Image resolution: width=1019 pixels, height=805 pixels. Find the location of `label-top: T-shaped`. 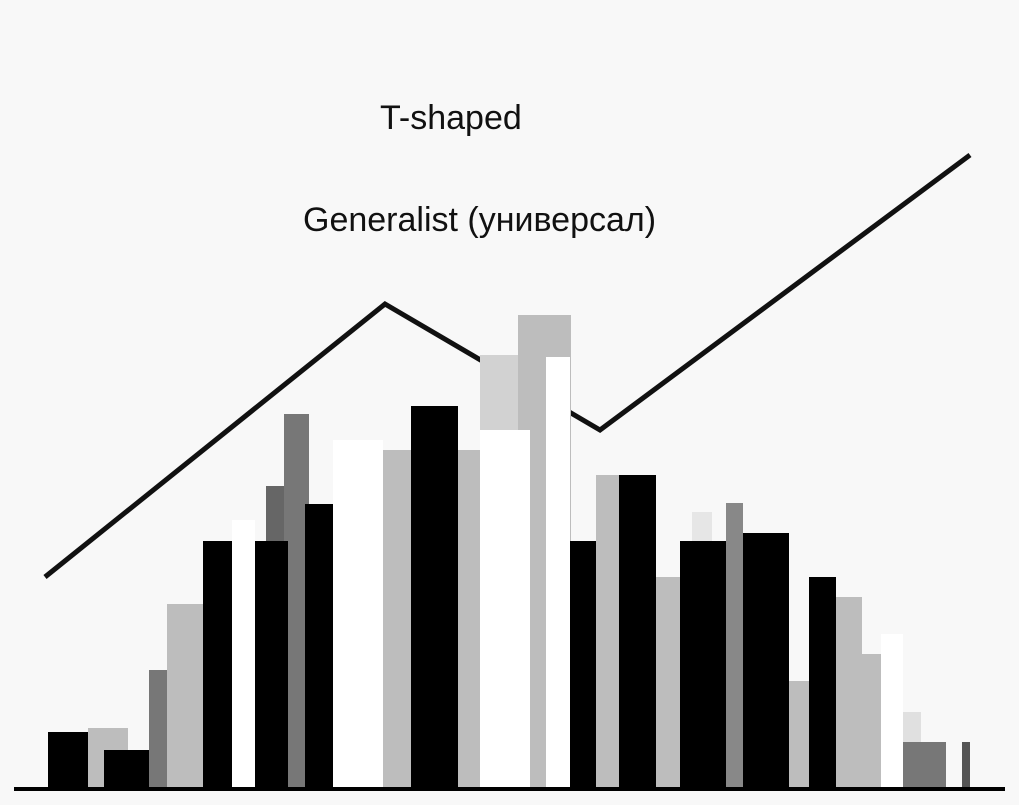

label-top: T-shaped is located at coordinates (451, 118).